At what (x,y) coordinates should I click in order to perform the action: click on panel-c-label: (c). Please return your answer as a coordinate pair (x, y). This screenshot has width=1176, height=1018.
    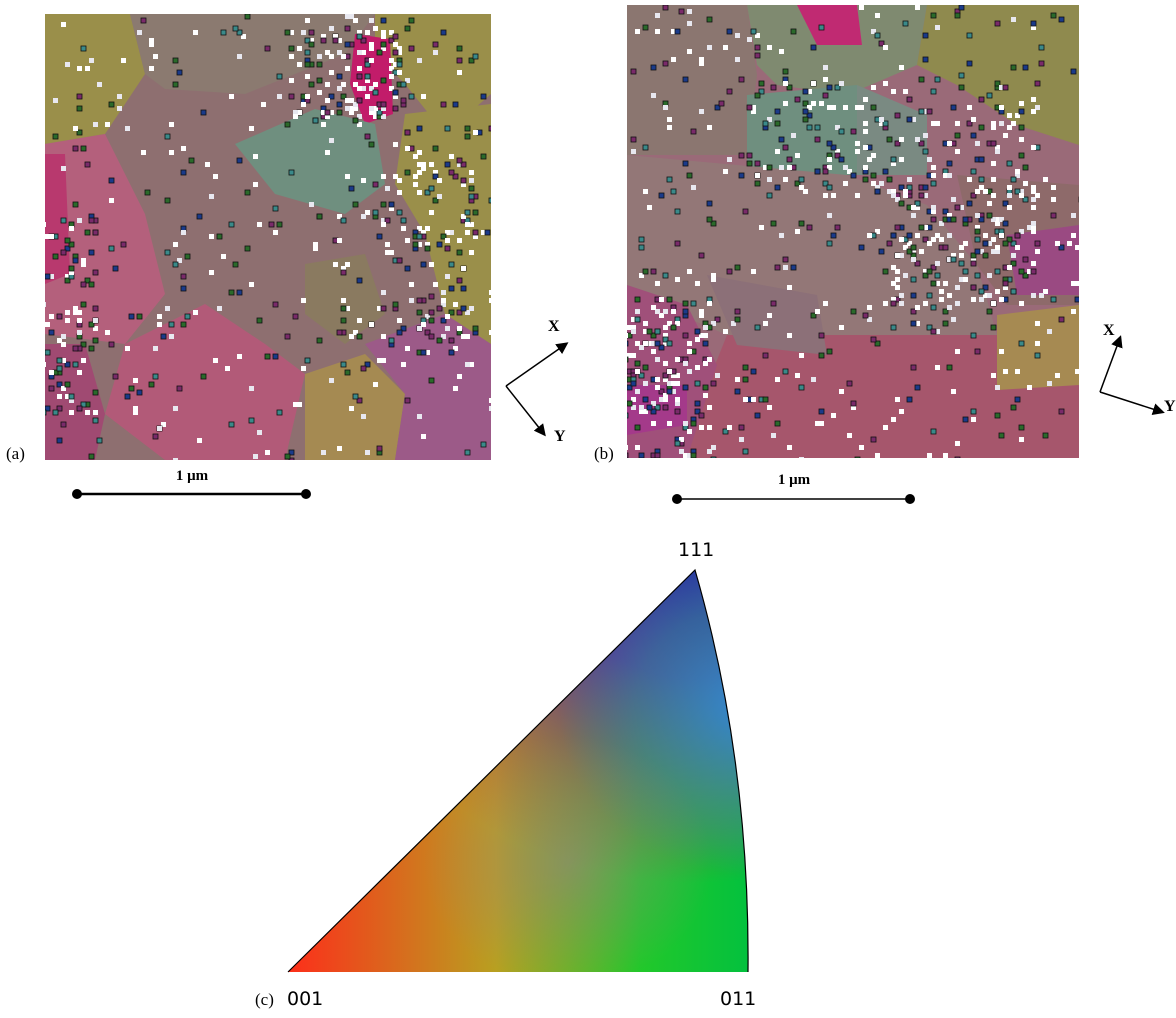
    Looking at the image, I should click on (264, 999).